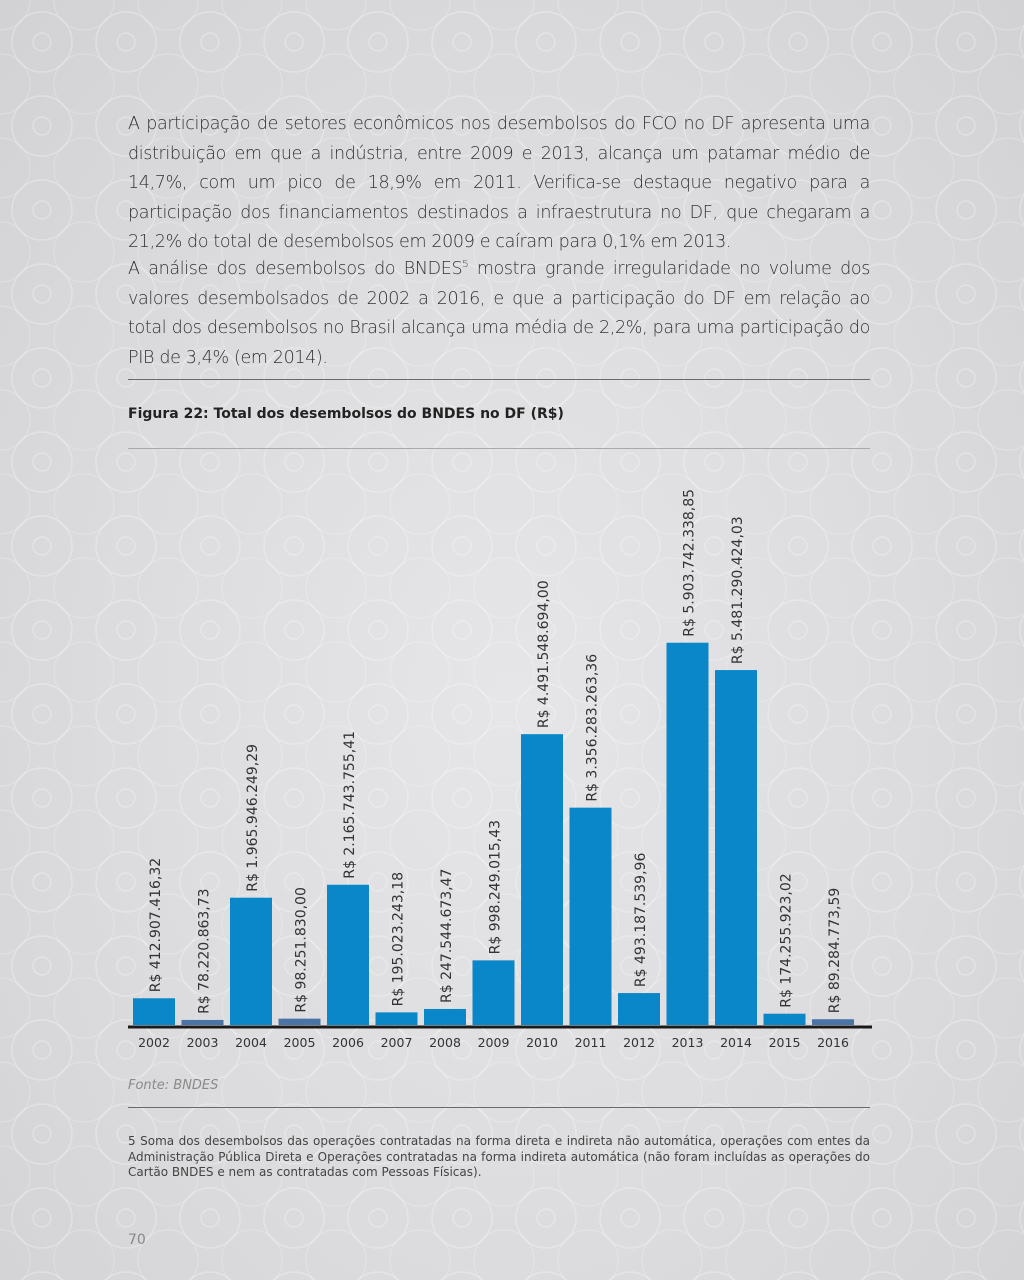 The width and height of the screenshot is (1024, 1280). What do you see at coordinates (465, 265) in the screenshot?
I see `footnote-marker: 5` at bounding box center [465, 265].